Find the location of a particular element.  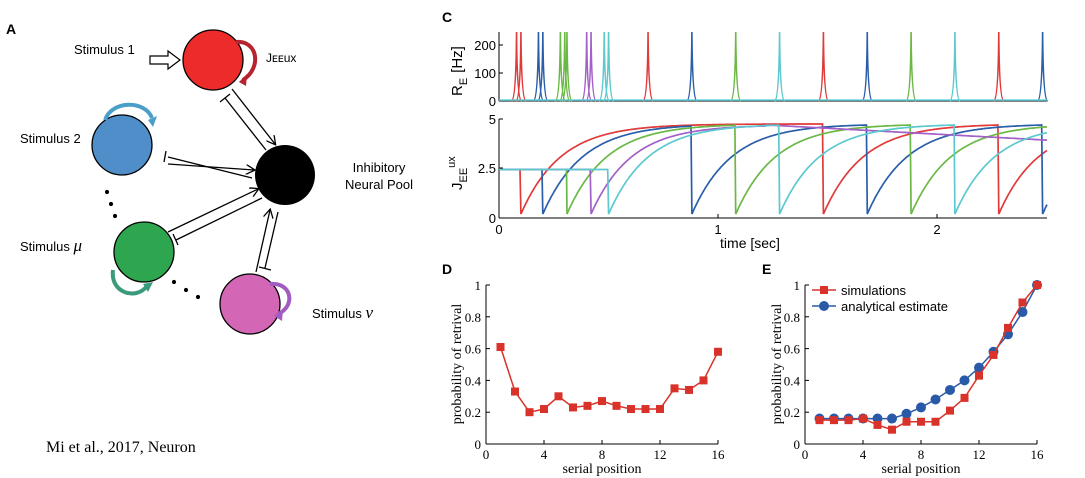

edge-s2-to-inh is located at coordinates (210, 166).